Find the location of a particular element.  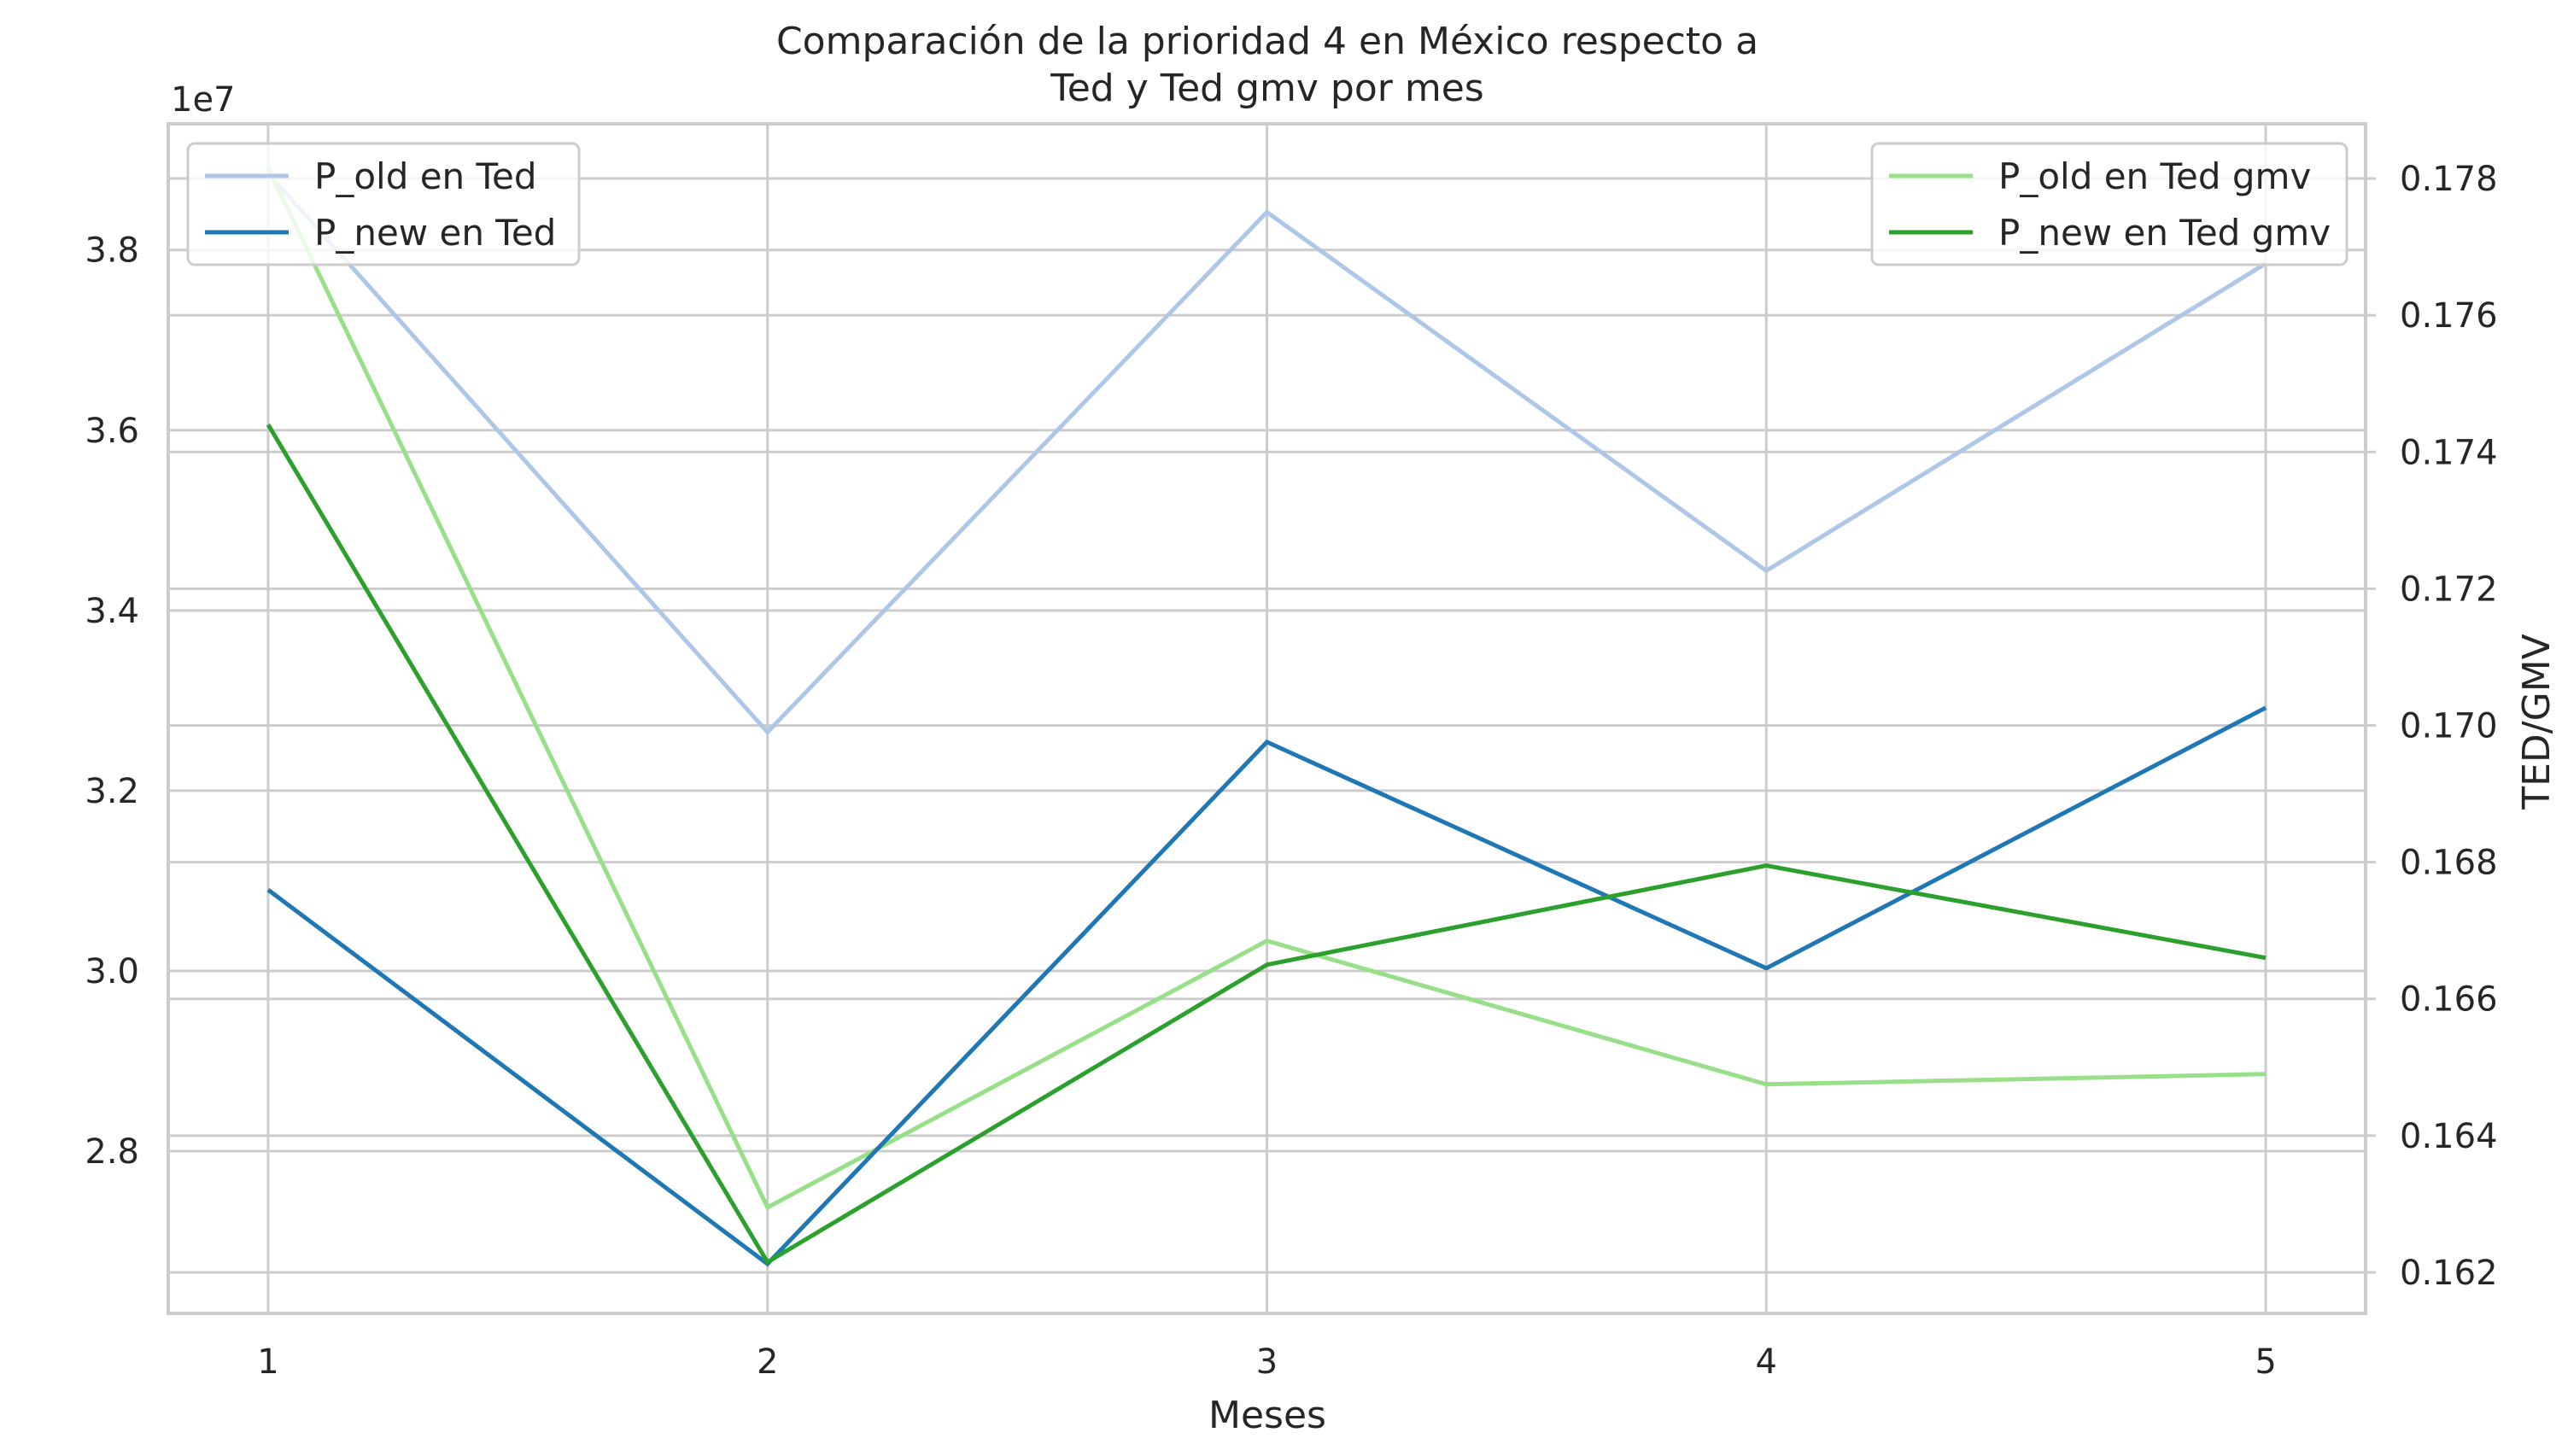

left-y-tick-label: 3.8 is located at coordinates (112, 251).